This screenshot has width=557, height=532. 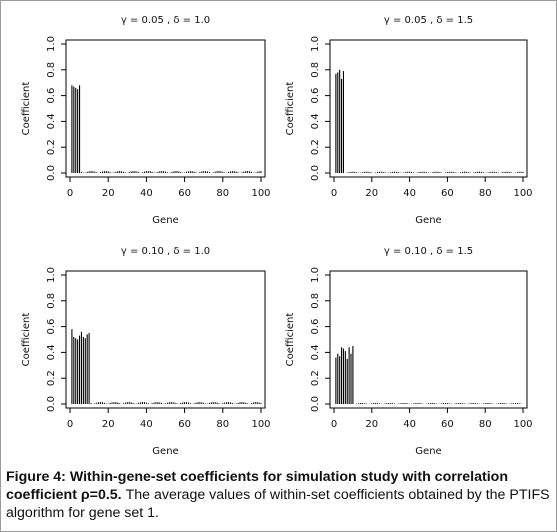 I want to click on chart-title: γ = 0.10 , δ = 1.5, so click(x=428, y=251).